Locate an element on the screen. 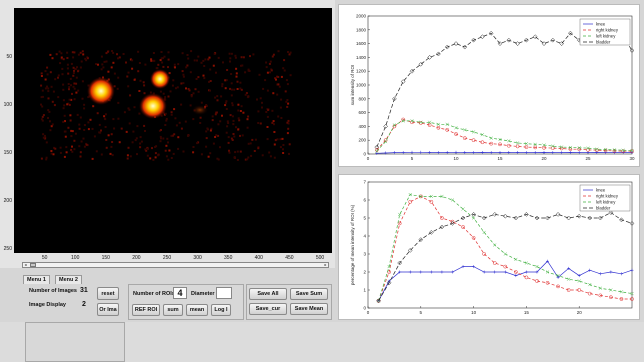 The image size is (644, 362). mean-button: mean is located at coordinates (197, 310).